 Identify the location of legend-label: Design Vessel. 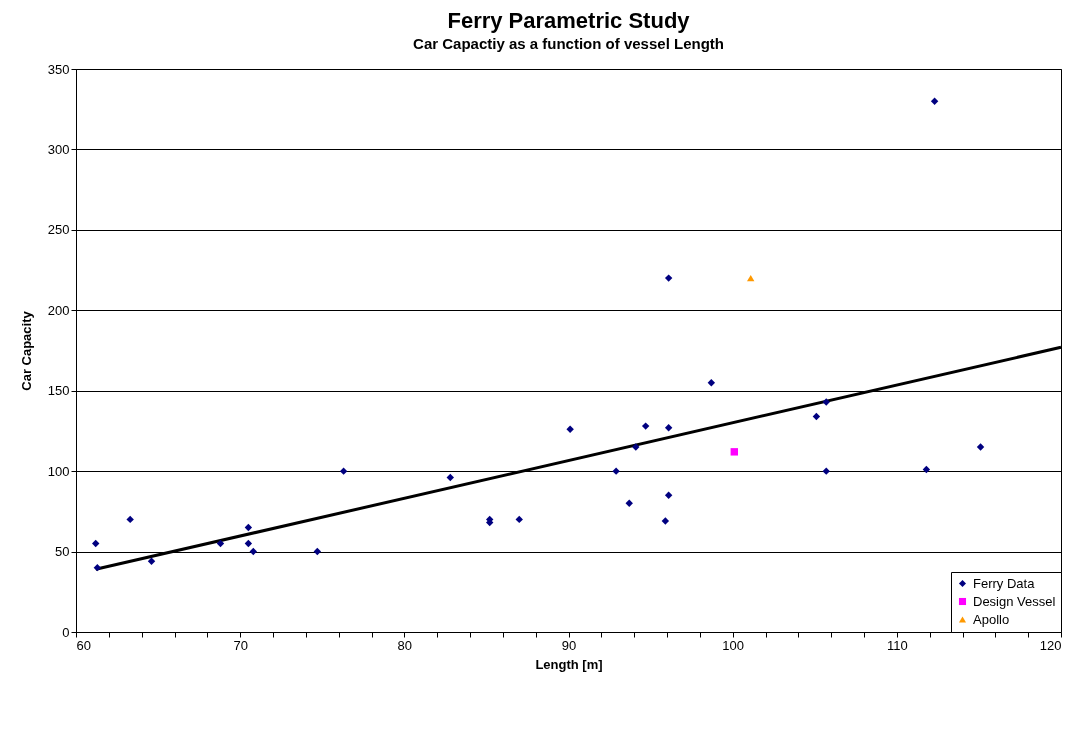
(1014, 601).